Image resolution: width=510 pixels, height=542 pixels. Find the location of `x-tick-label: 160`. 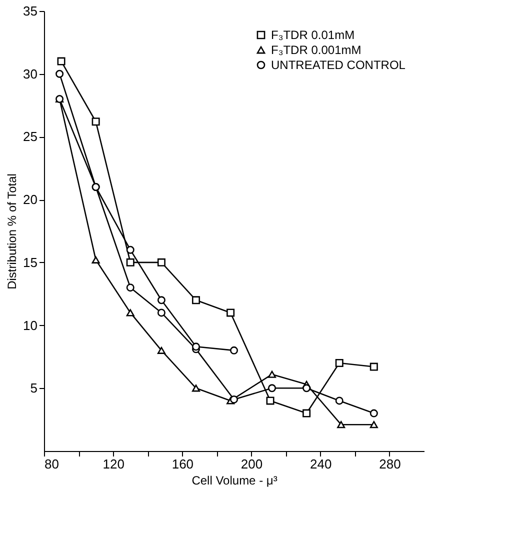

x-tick-label: 160 is located at coordinates (183, 464).